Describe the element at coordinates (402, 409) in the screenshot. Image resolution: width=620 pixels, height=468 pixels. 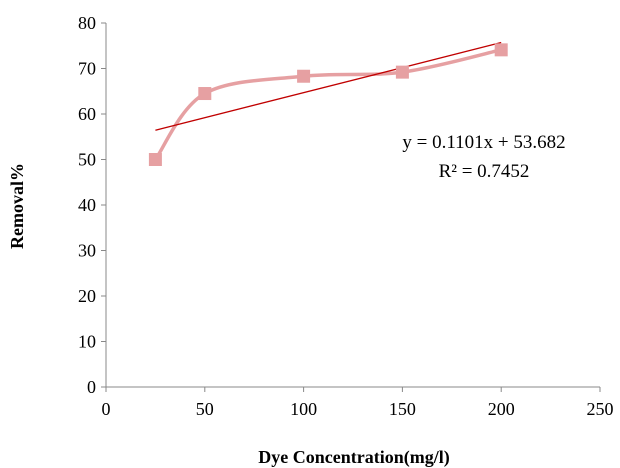
I see `x-tick-label: 150` at that location.